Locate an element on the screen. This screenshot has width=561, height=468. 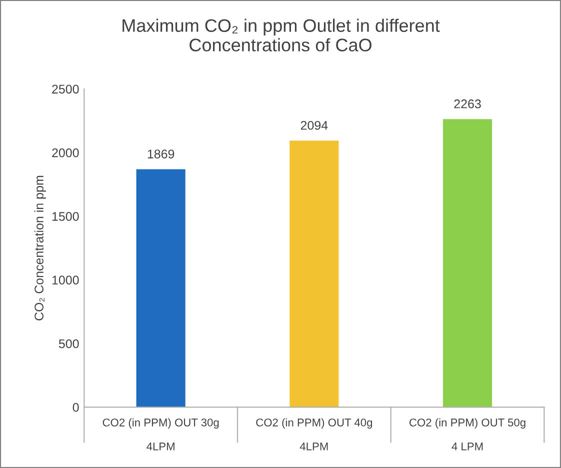
data-label: 2094 is located at coordinates (314, 125).